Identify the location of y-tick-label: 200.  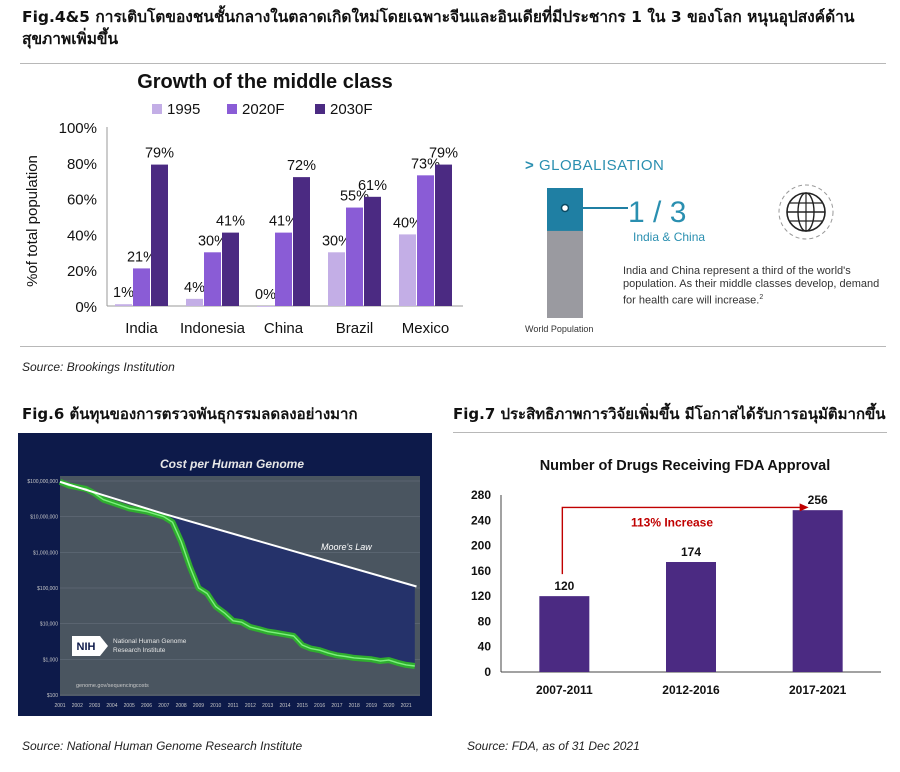
(481, 546).